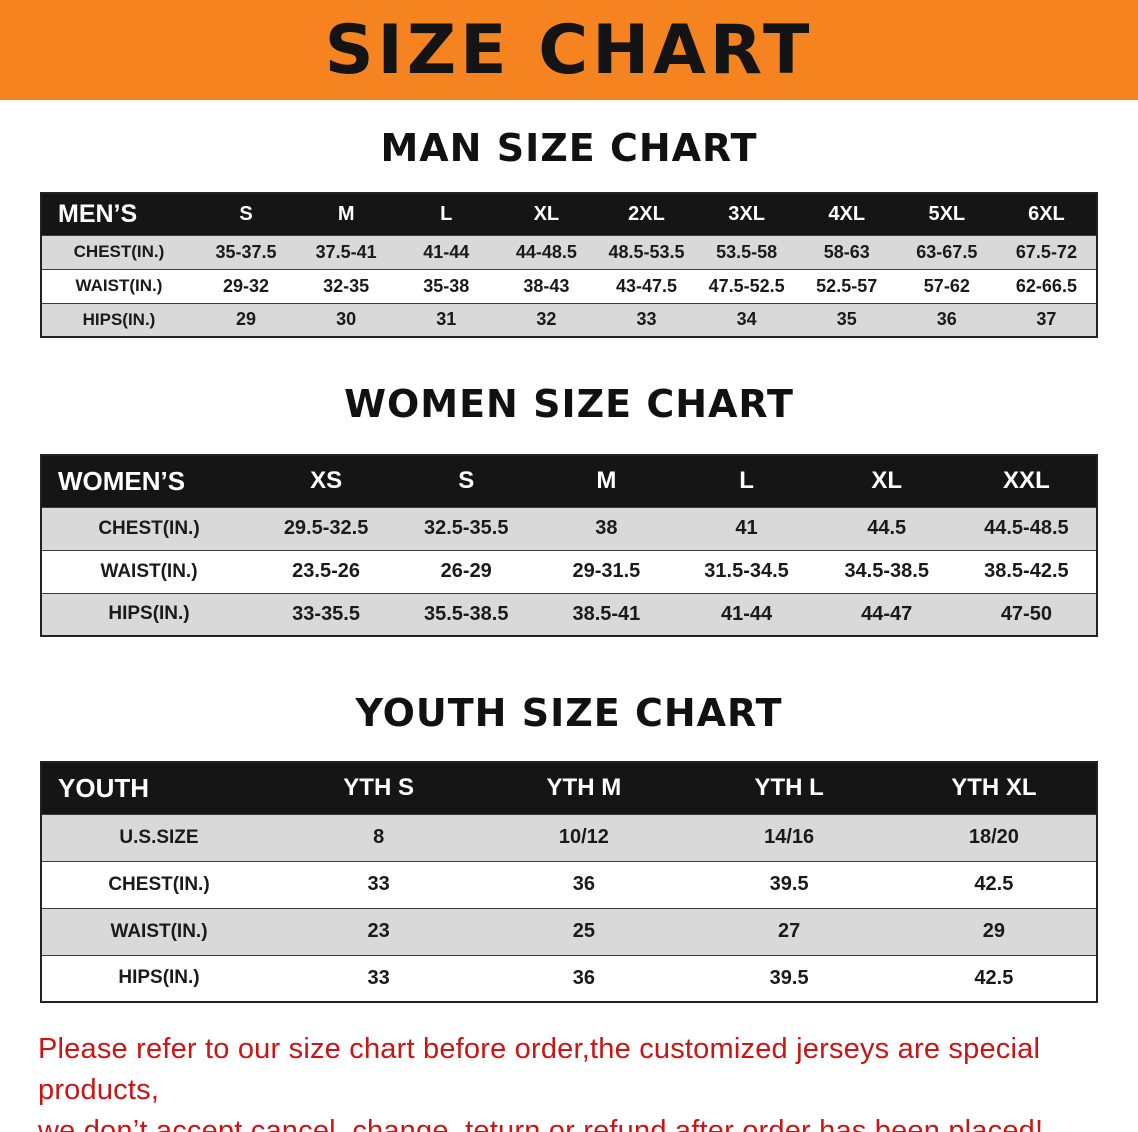  I want to click on men-row-label: CHEST(IN.), so click(118, 251).